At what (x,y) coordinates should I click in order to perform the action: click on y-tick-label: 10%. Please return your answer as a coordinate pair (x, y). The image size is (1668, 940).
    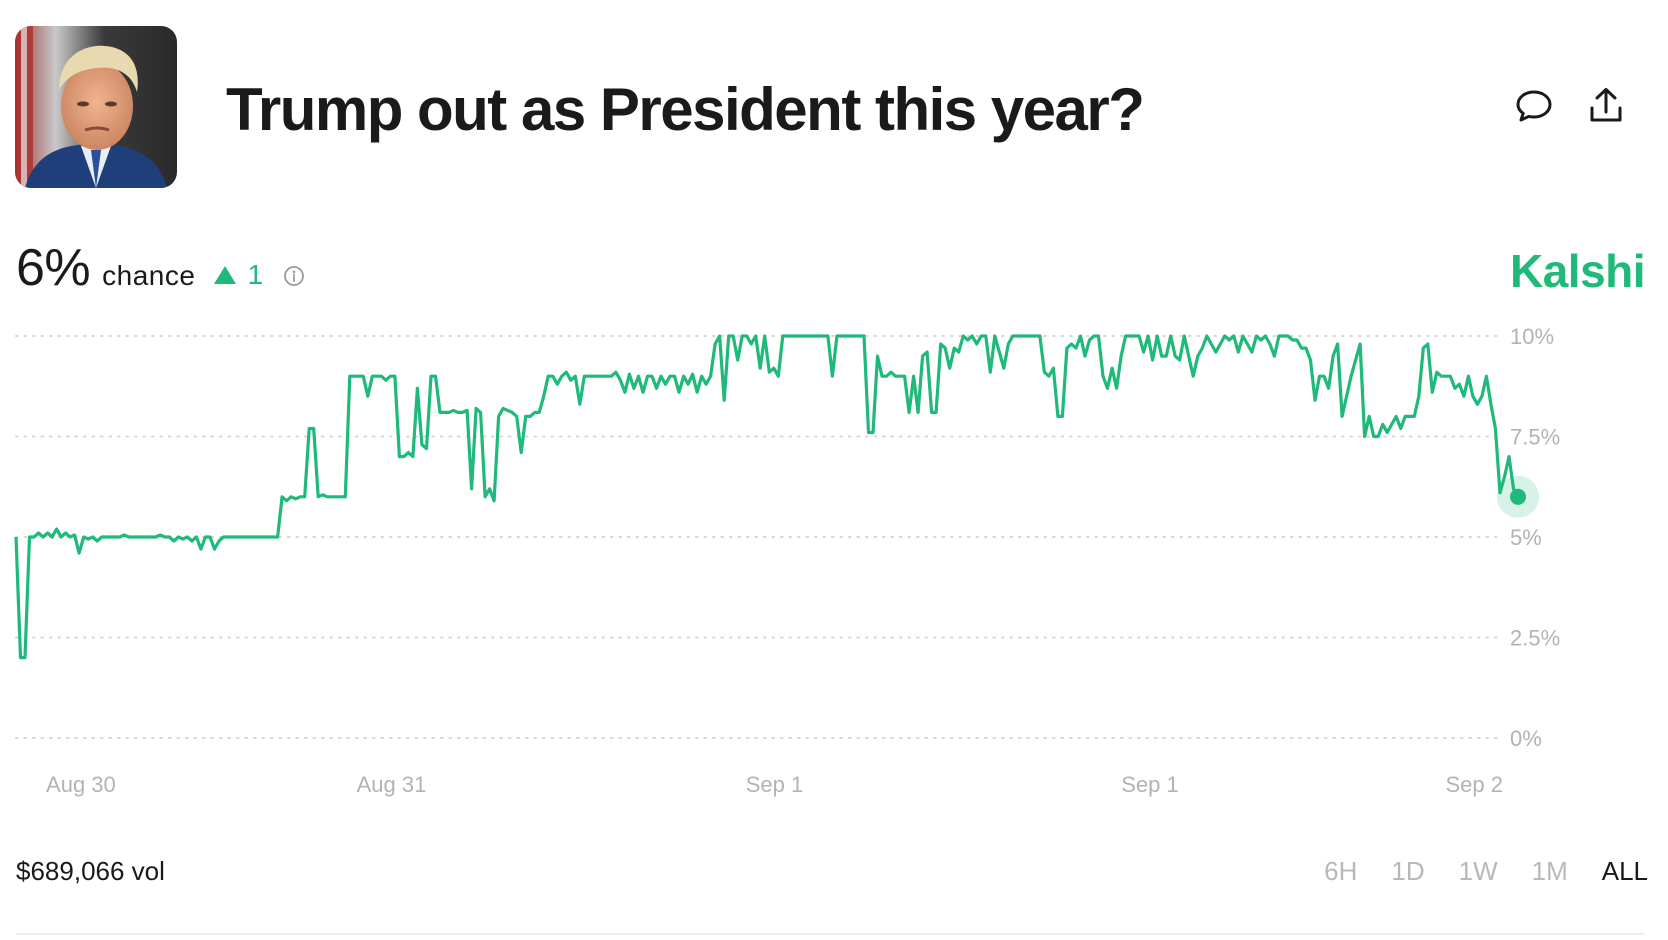
    Looking at the image, I should click on (1532, 336).